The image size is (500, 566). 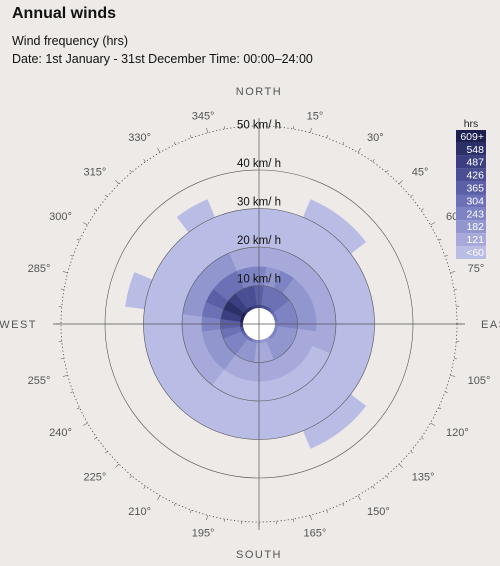 What do you see at coordinates (475, 240) in the screenshot?
I see `legend-label: 121` at bounding box center [475, 240].